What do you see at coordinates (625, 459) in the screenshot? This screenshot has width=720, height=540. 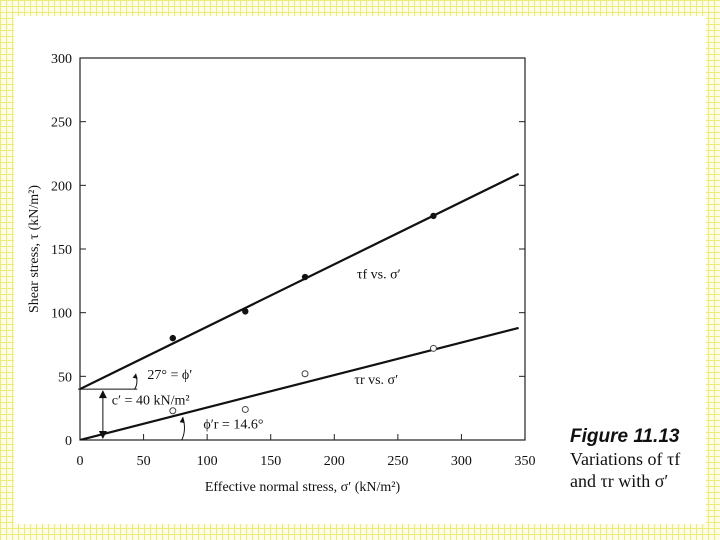 I see `caption-line-1: Variations of τf` at bounding box center [625, 459].